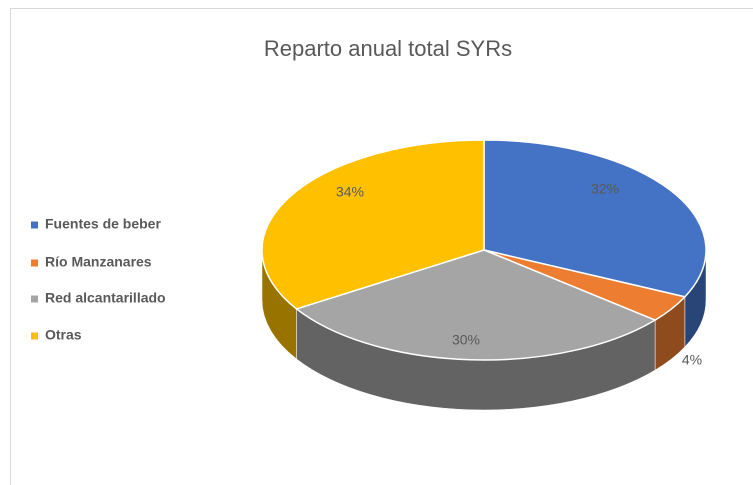  I want to click on data-label: 34%, so click(350, 192).